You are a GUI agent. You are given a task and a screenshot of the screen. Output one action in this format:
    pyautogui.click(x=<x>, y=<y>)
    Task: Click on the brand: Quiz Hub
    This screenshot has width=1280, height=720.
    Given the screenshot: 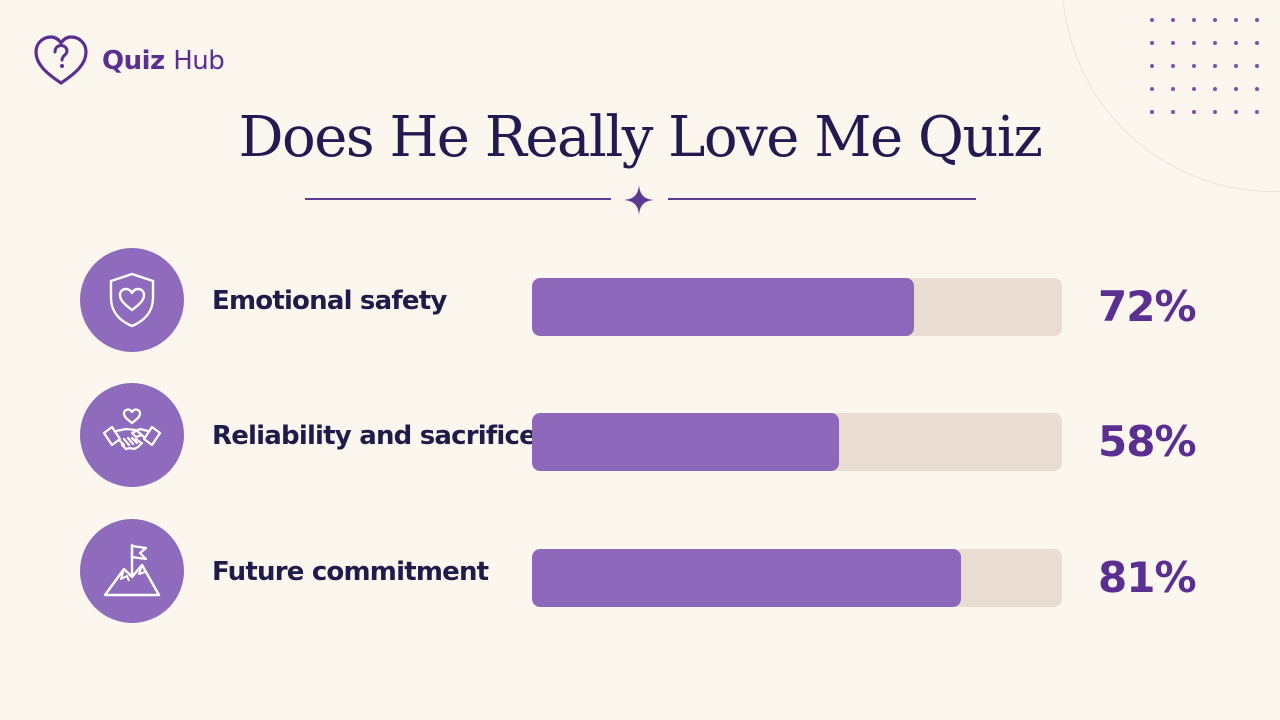 What is the action you would take?
    pyautogui.click(x=128, y=61)
    